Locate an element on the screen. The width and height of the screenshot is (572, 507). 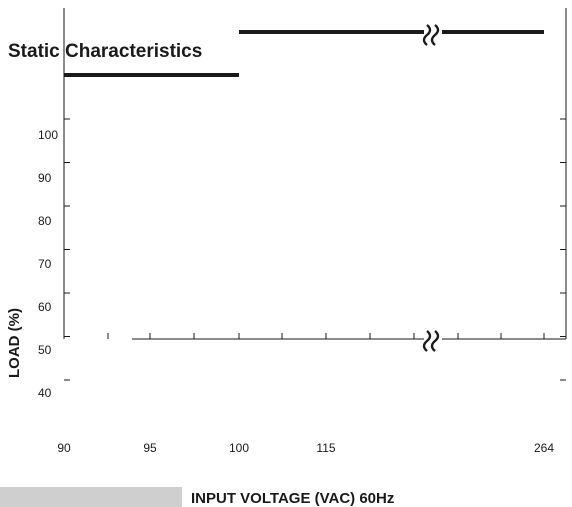
x-tick-label: 264 is located at coordinates (544, 448).